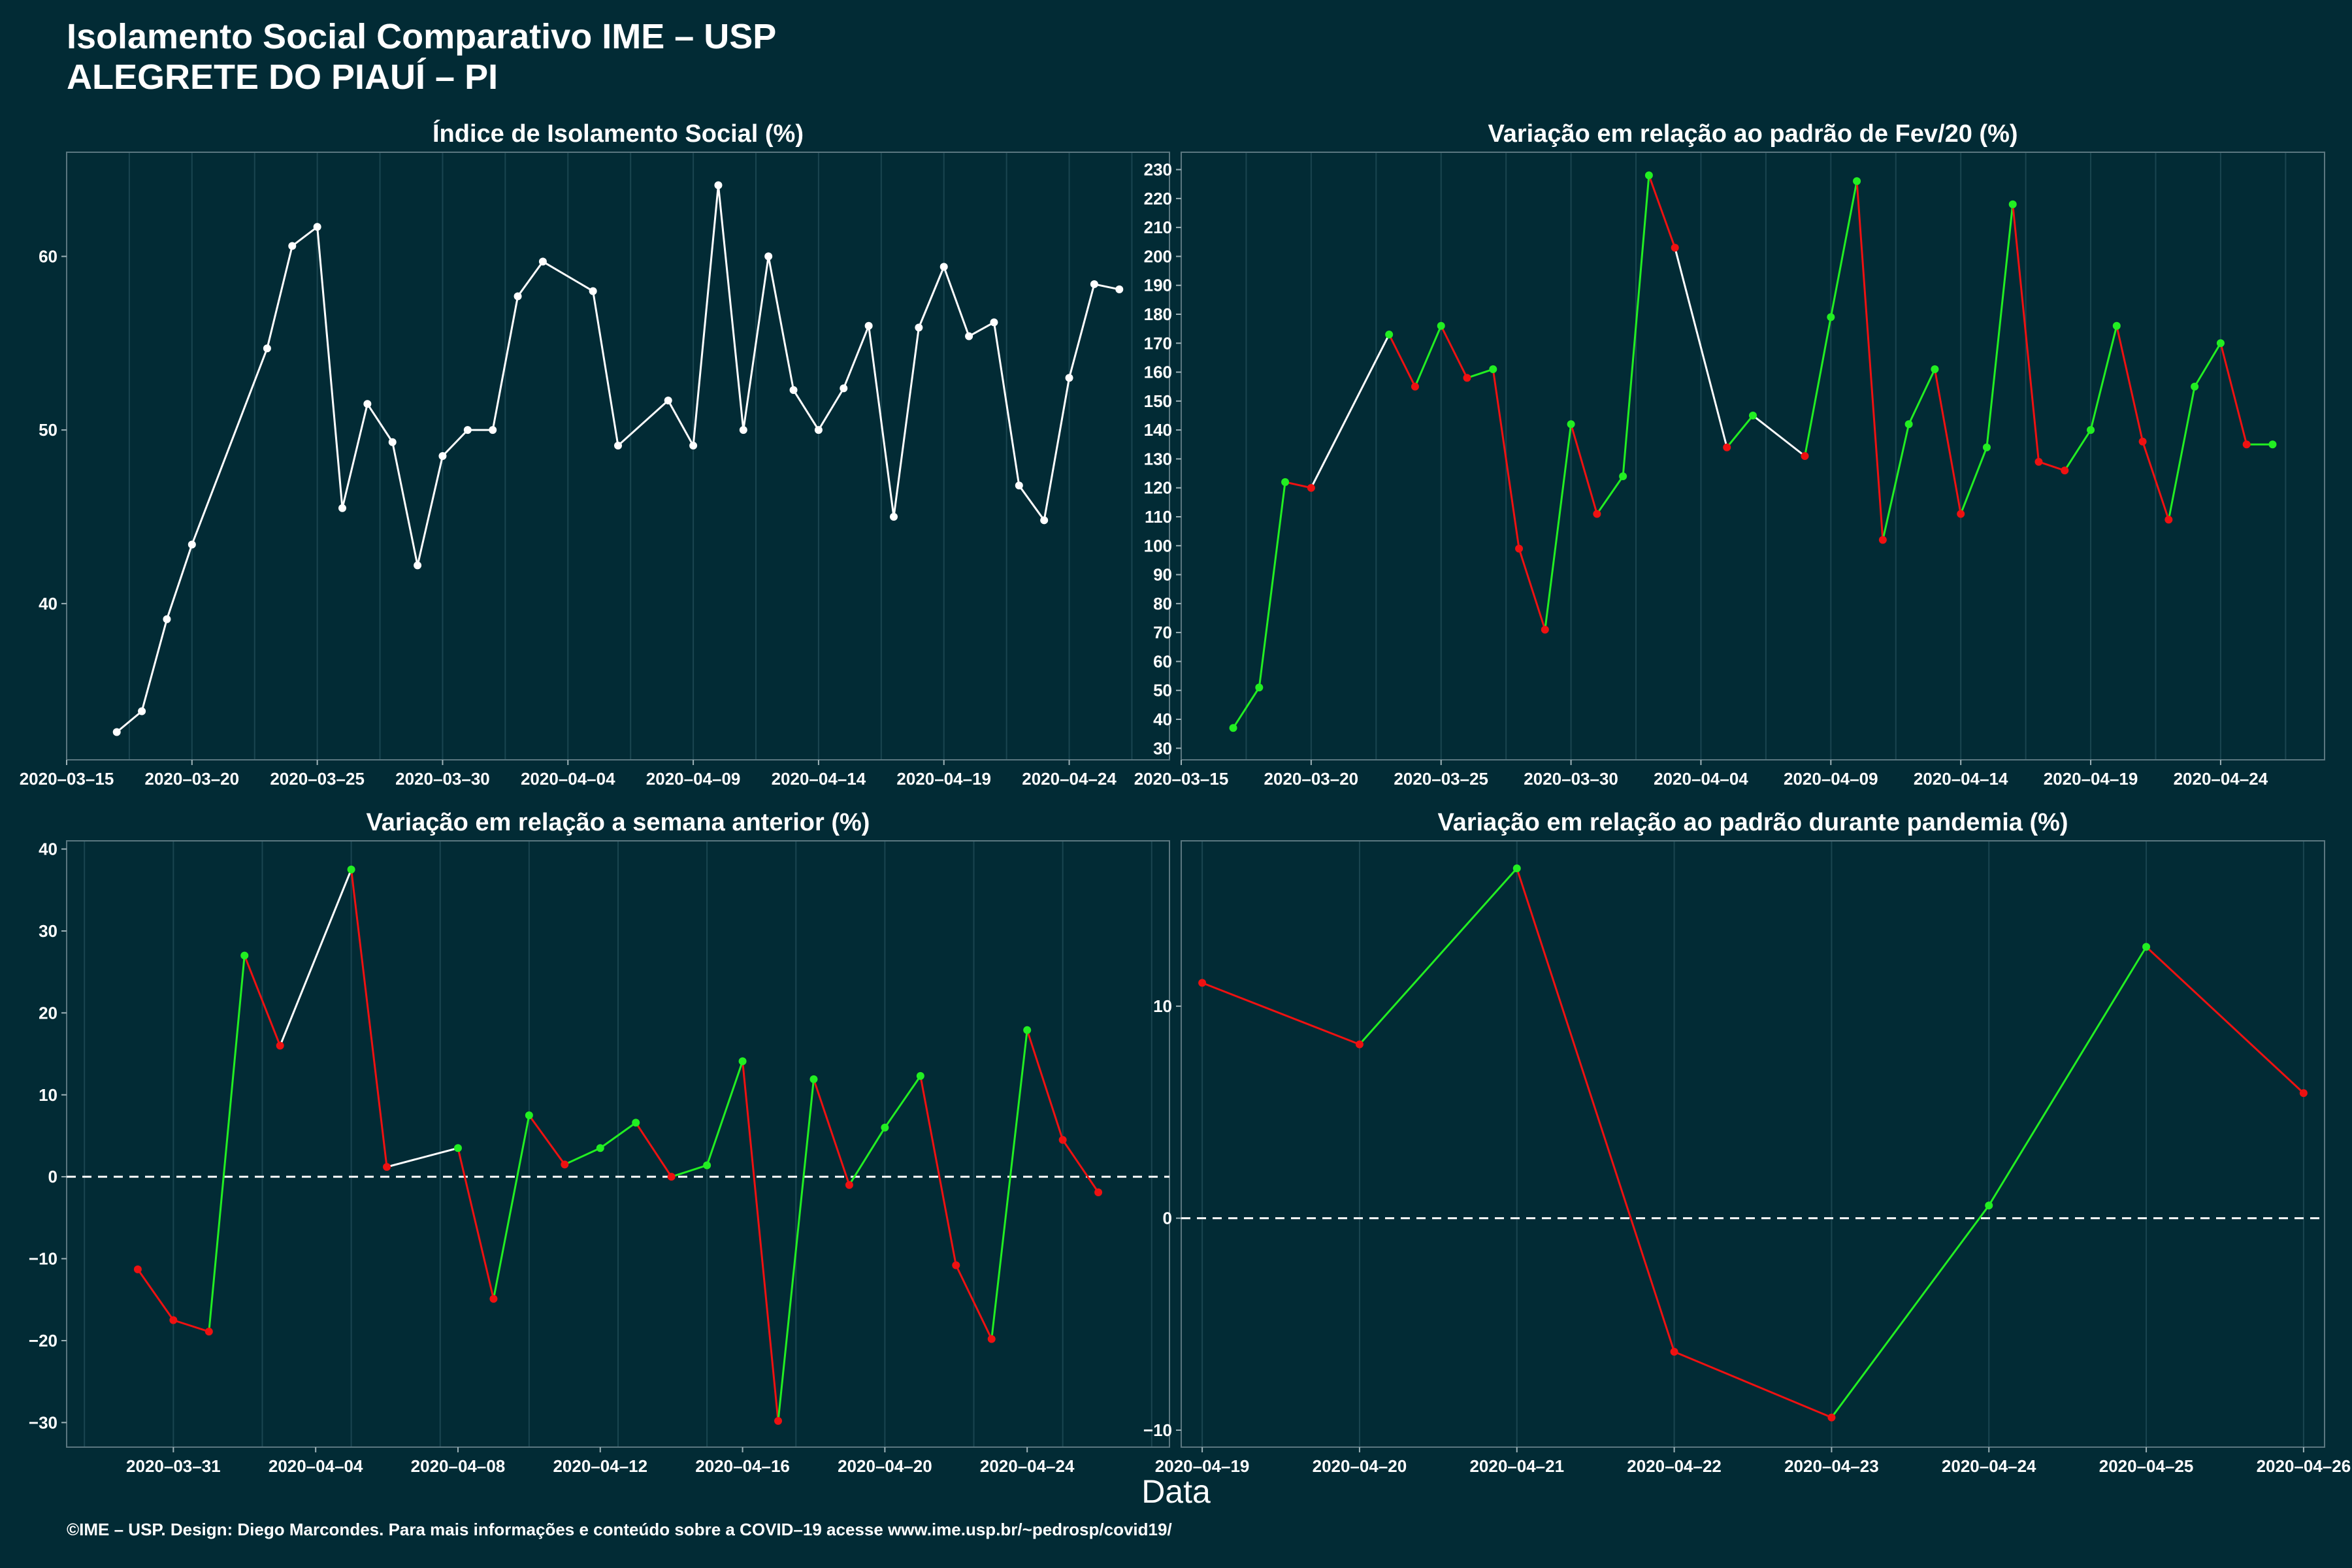 Image resolution: width=2352 pixels, height=1568 pixels. Describe the element at coordinates (48, 1012) in the screenshot. I see `y-tick-label: 20` at that location.